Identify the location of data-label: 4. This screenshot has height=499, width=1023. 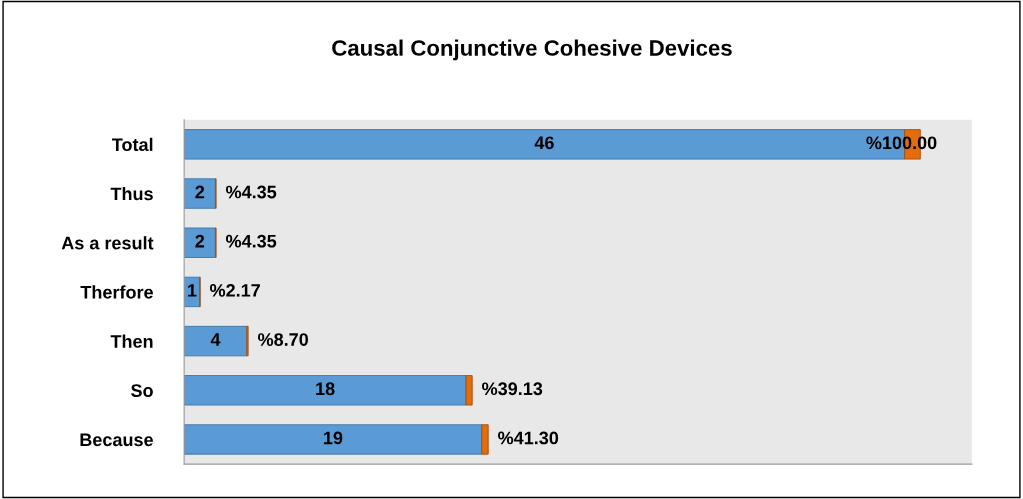
(215, 339).